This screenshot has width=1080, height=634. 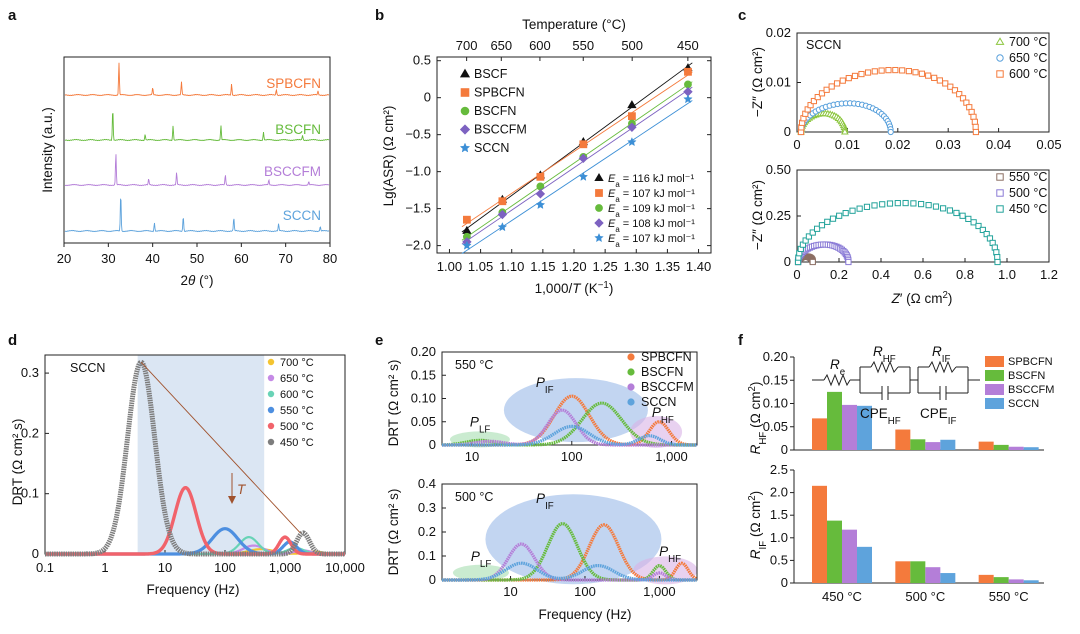 What do you see at coordinates (197, 280) in the screenshot?
I see `panel-a-xlabel: 2θ (°)` at bounding box center [197, 280].